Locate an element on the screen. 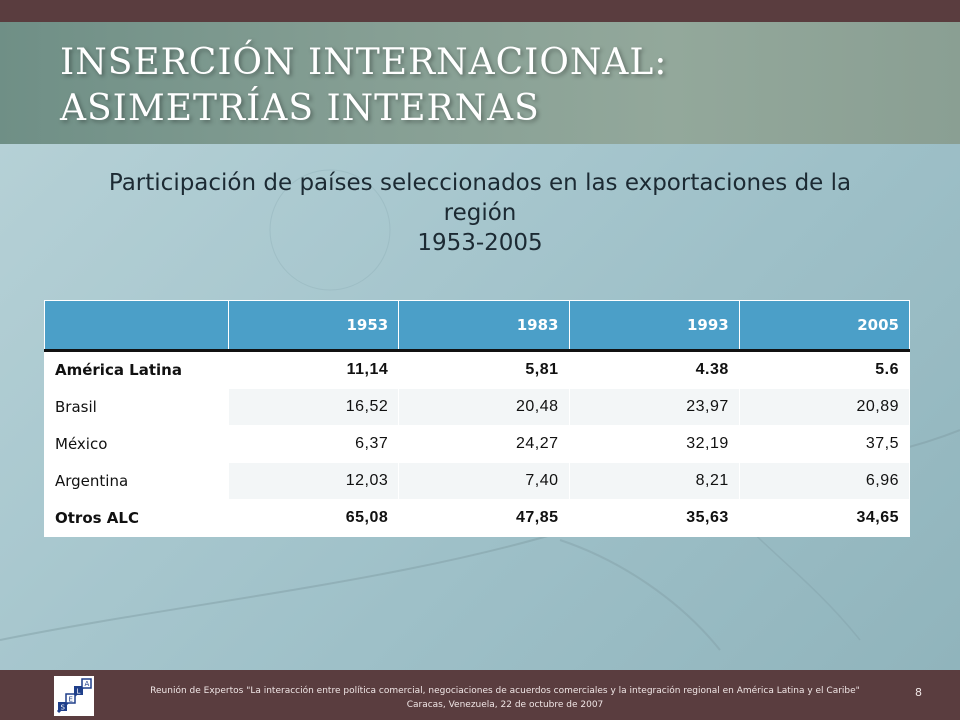 The height and width of the screenshot is (720, 960). table-header-2005: 2005 is located at coordinates (824, 325).